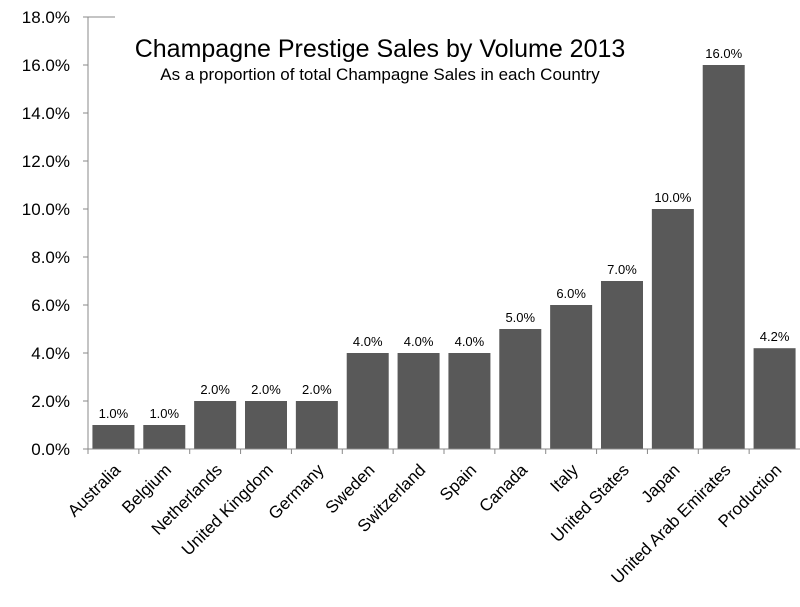  What do you see at coordinates (723, 53) in the screenshot?
I see `data-label: 16.0%` at bounding box center [723, 53].